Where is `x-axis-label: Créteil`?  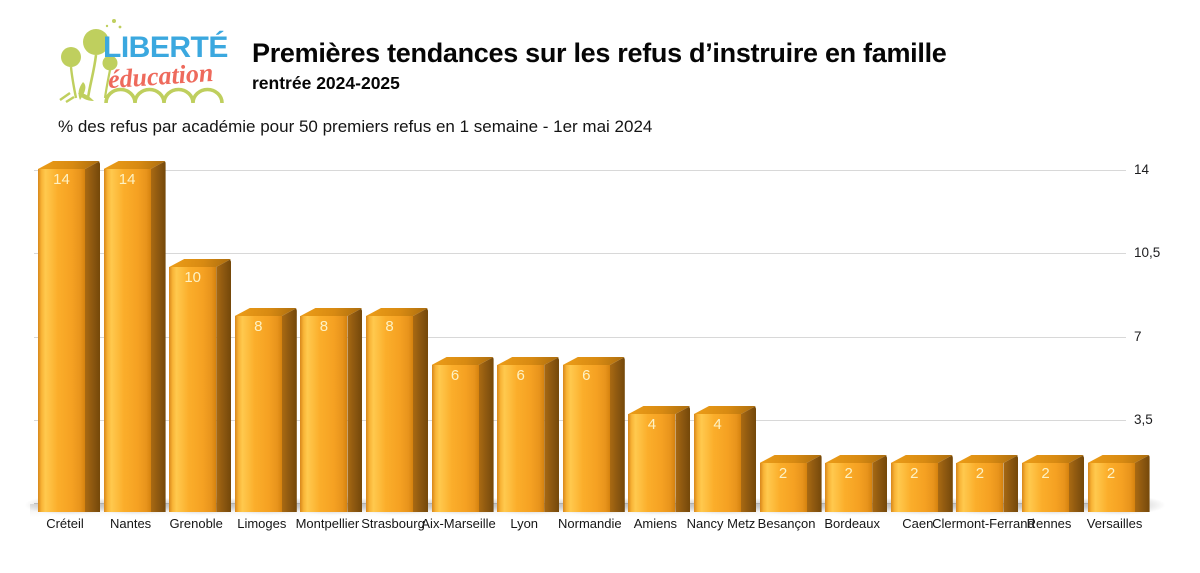 x-axis-label: Créteil is located at coordinates (65, 523).